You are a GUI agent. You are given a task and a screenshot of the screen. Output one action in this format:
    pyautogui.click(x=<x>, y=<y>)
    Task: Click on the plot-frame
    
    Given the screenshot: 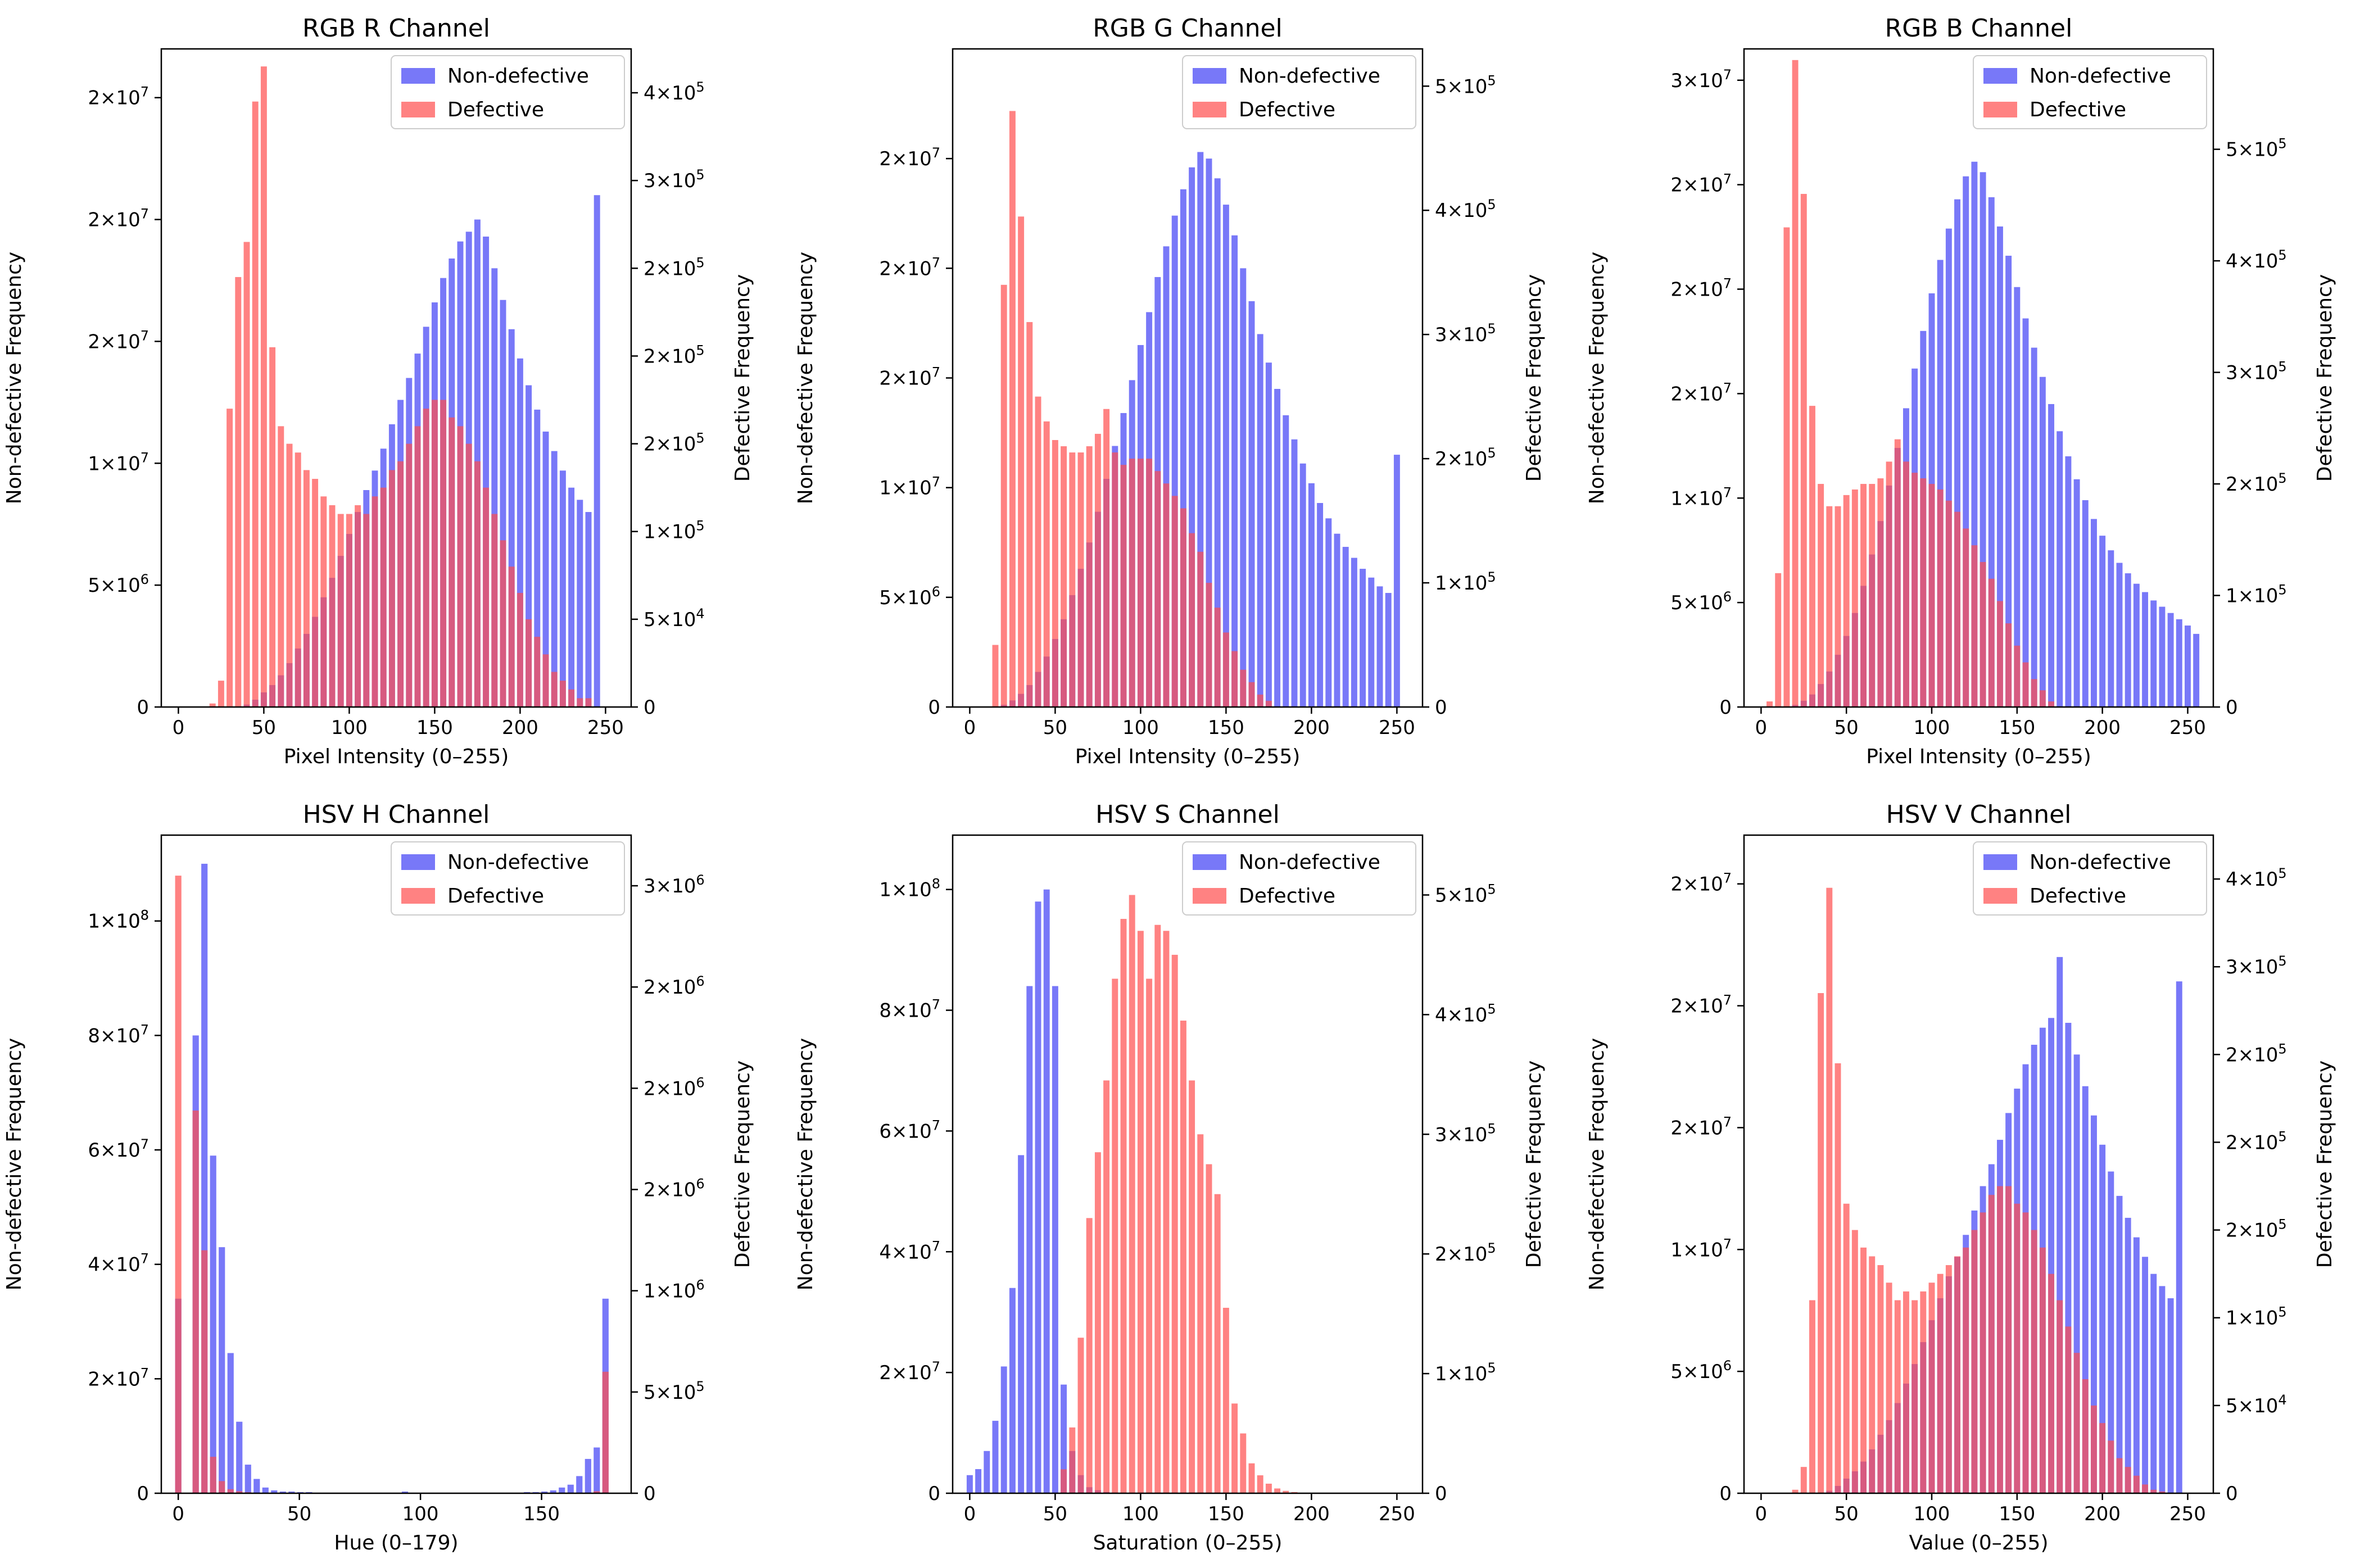 What is the action you would take?
    pyautogui.click(x=396, y=378)
    